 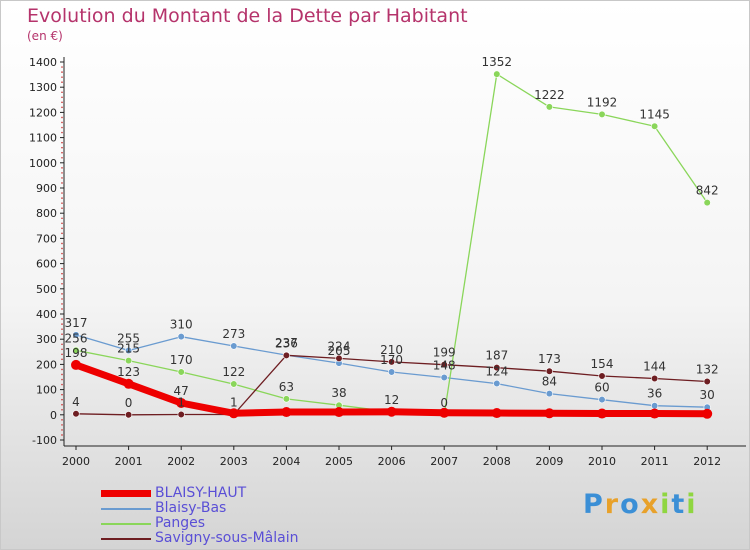 I want to click on data-label: 60, so click(x=601, y=388).